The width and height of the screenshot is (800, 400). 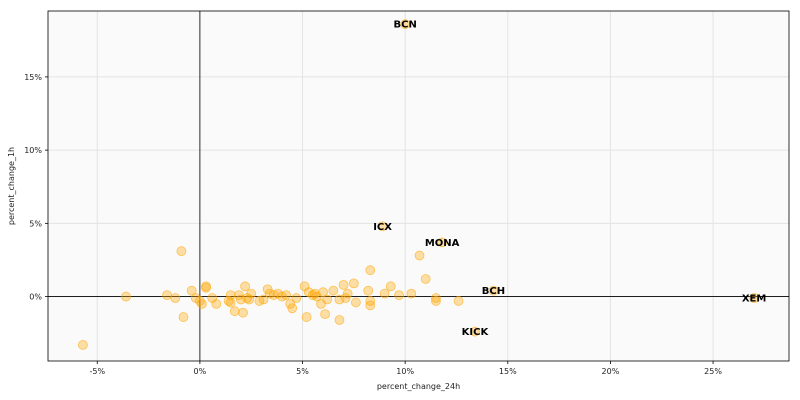 I want to click on x-tick-label: 20%, so click(x=611, y=371).